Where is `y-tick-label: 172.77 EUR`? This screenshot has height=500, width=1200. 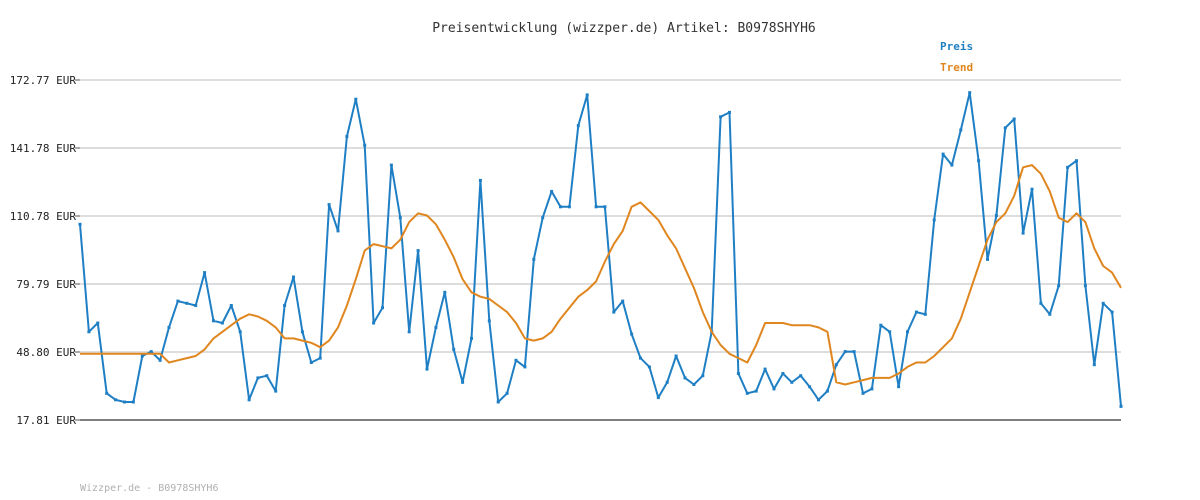 y-tick-label: 172.77 EUR is located at coordinates (43, 80).